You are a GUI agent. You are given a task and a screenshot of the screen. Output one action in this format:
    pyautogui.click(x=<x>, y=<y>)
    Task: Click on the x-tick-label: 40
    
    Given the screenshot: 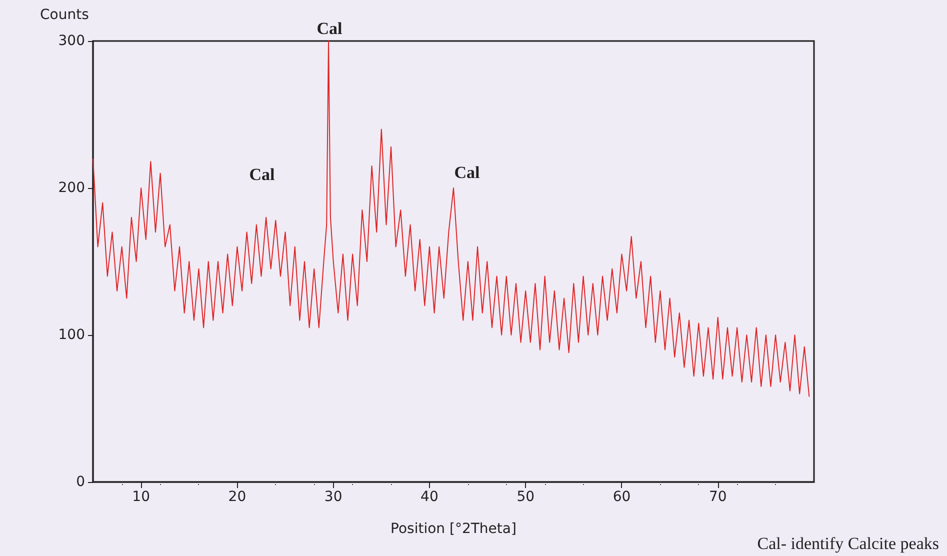 What is the action you would take?
    pyautogui.click(x=429, y=497)
    